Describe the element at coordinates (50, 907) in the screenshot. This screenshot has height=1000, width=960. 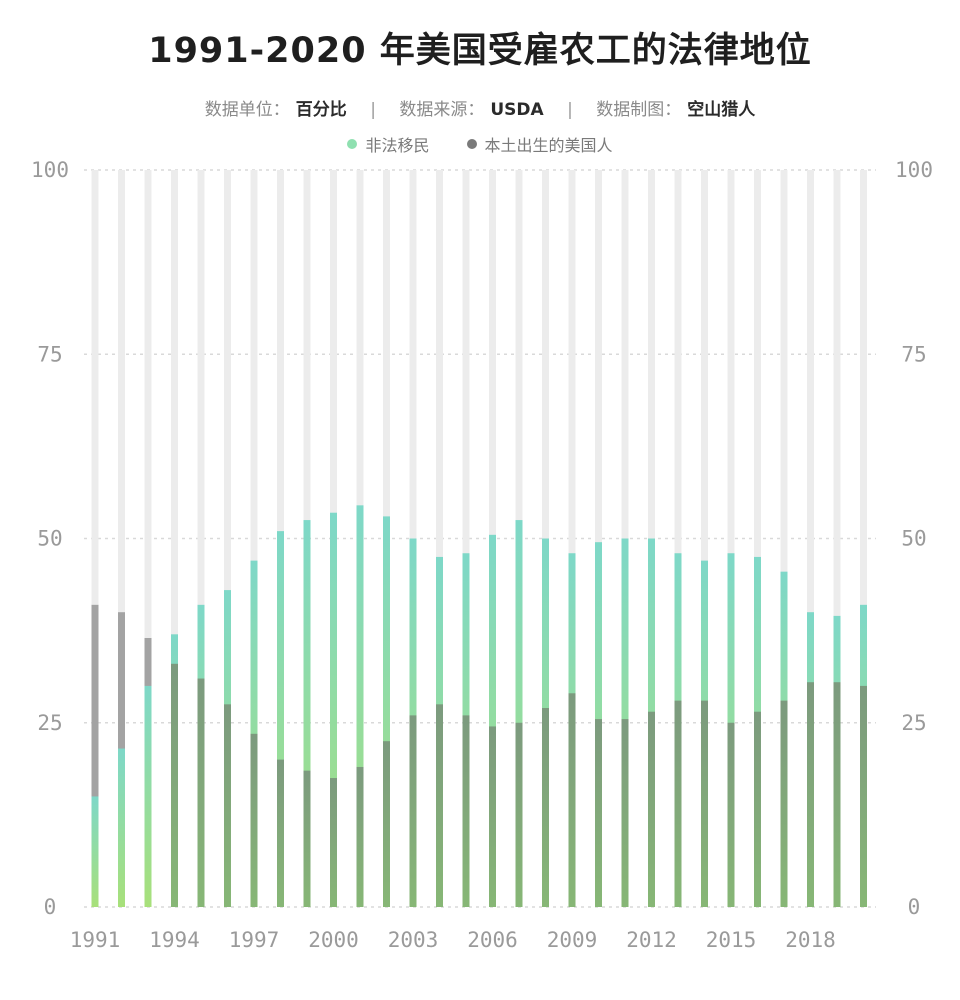
I see `y-tick-label-left: 0` at that location.